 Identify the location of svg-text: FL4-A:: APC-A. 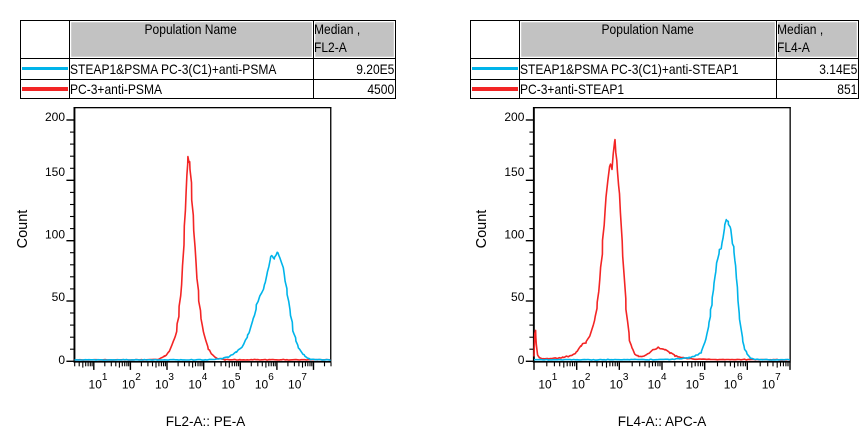
(662, 421).